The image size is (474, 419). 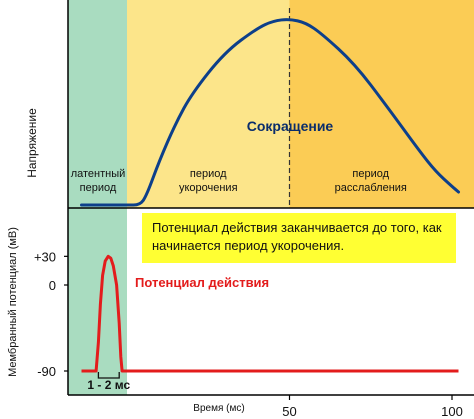 What do you see at coordinates (108, 385) in the screenshot?
I see `duration-label: 1 - 2 мс` at bounding box center [108, 385].